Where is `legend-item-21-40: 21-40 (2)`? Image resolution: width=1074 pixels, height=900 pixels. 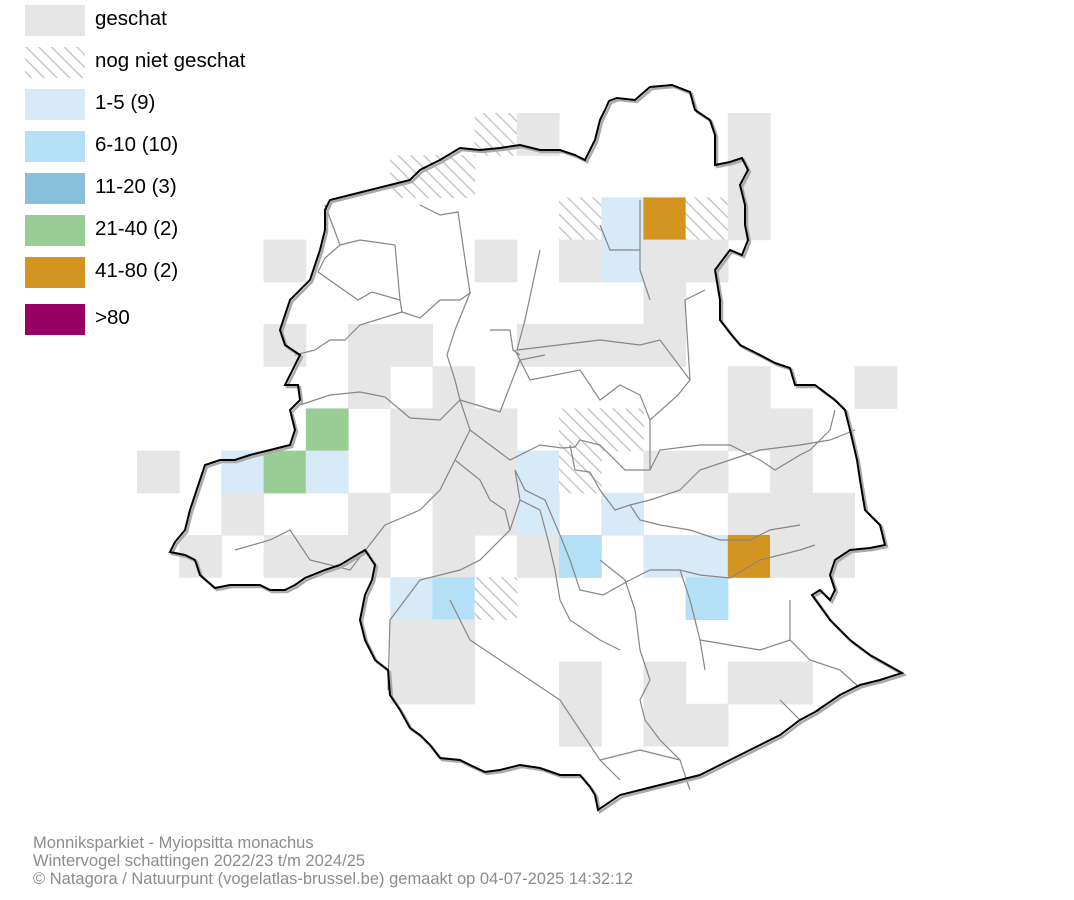
legend-item-21-40: 21-40 (2) is located at coordinates (185, 231).